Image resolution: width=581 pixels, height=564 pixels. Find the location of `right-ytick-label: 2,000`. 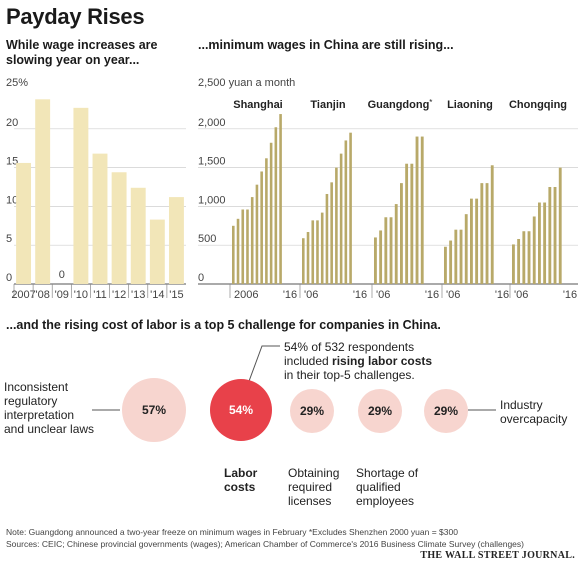

right-ytick-label: 2,000 is located at coordinates (212, 123).